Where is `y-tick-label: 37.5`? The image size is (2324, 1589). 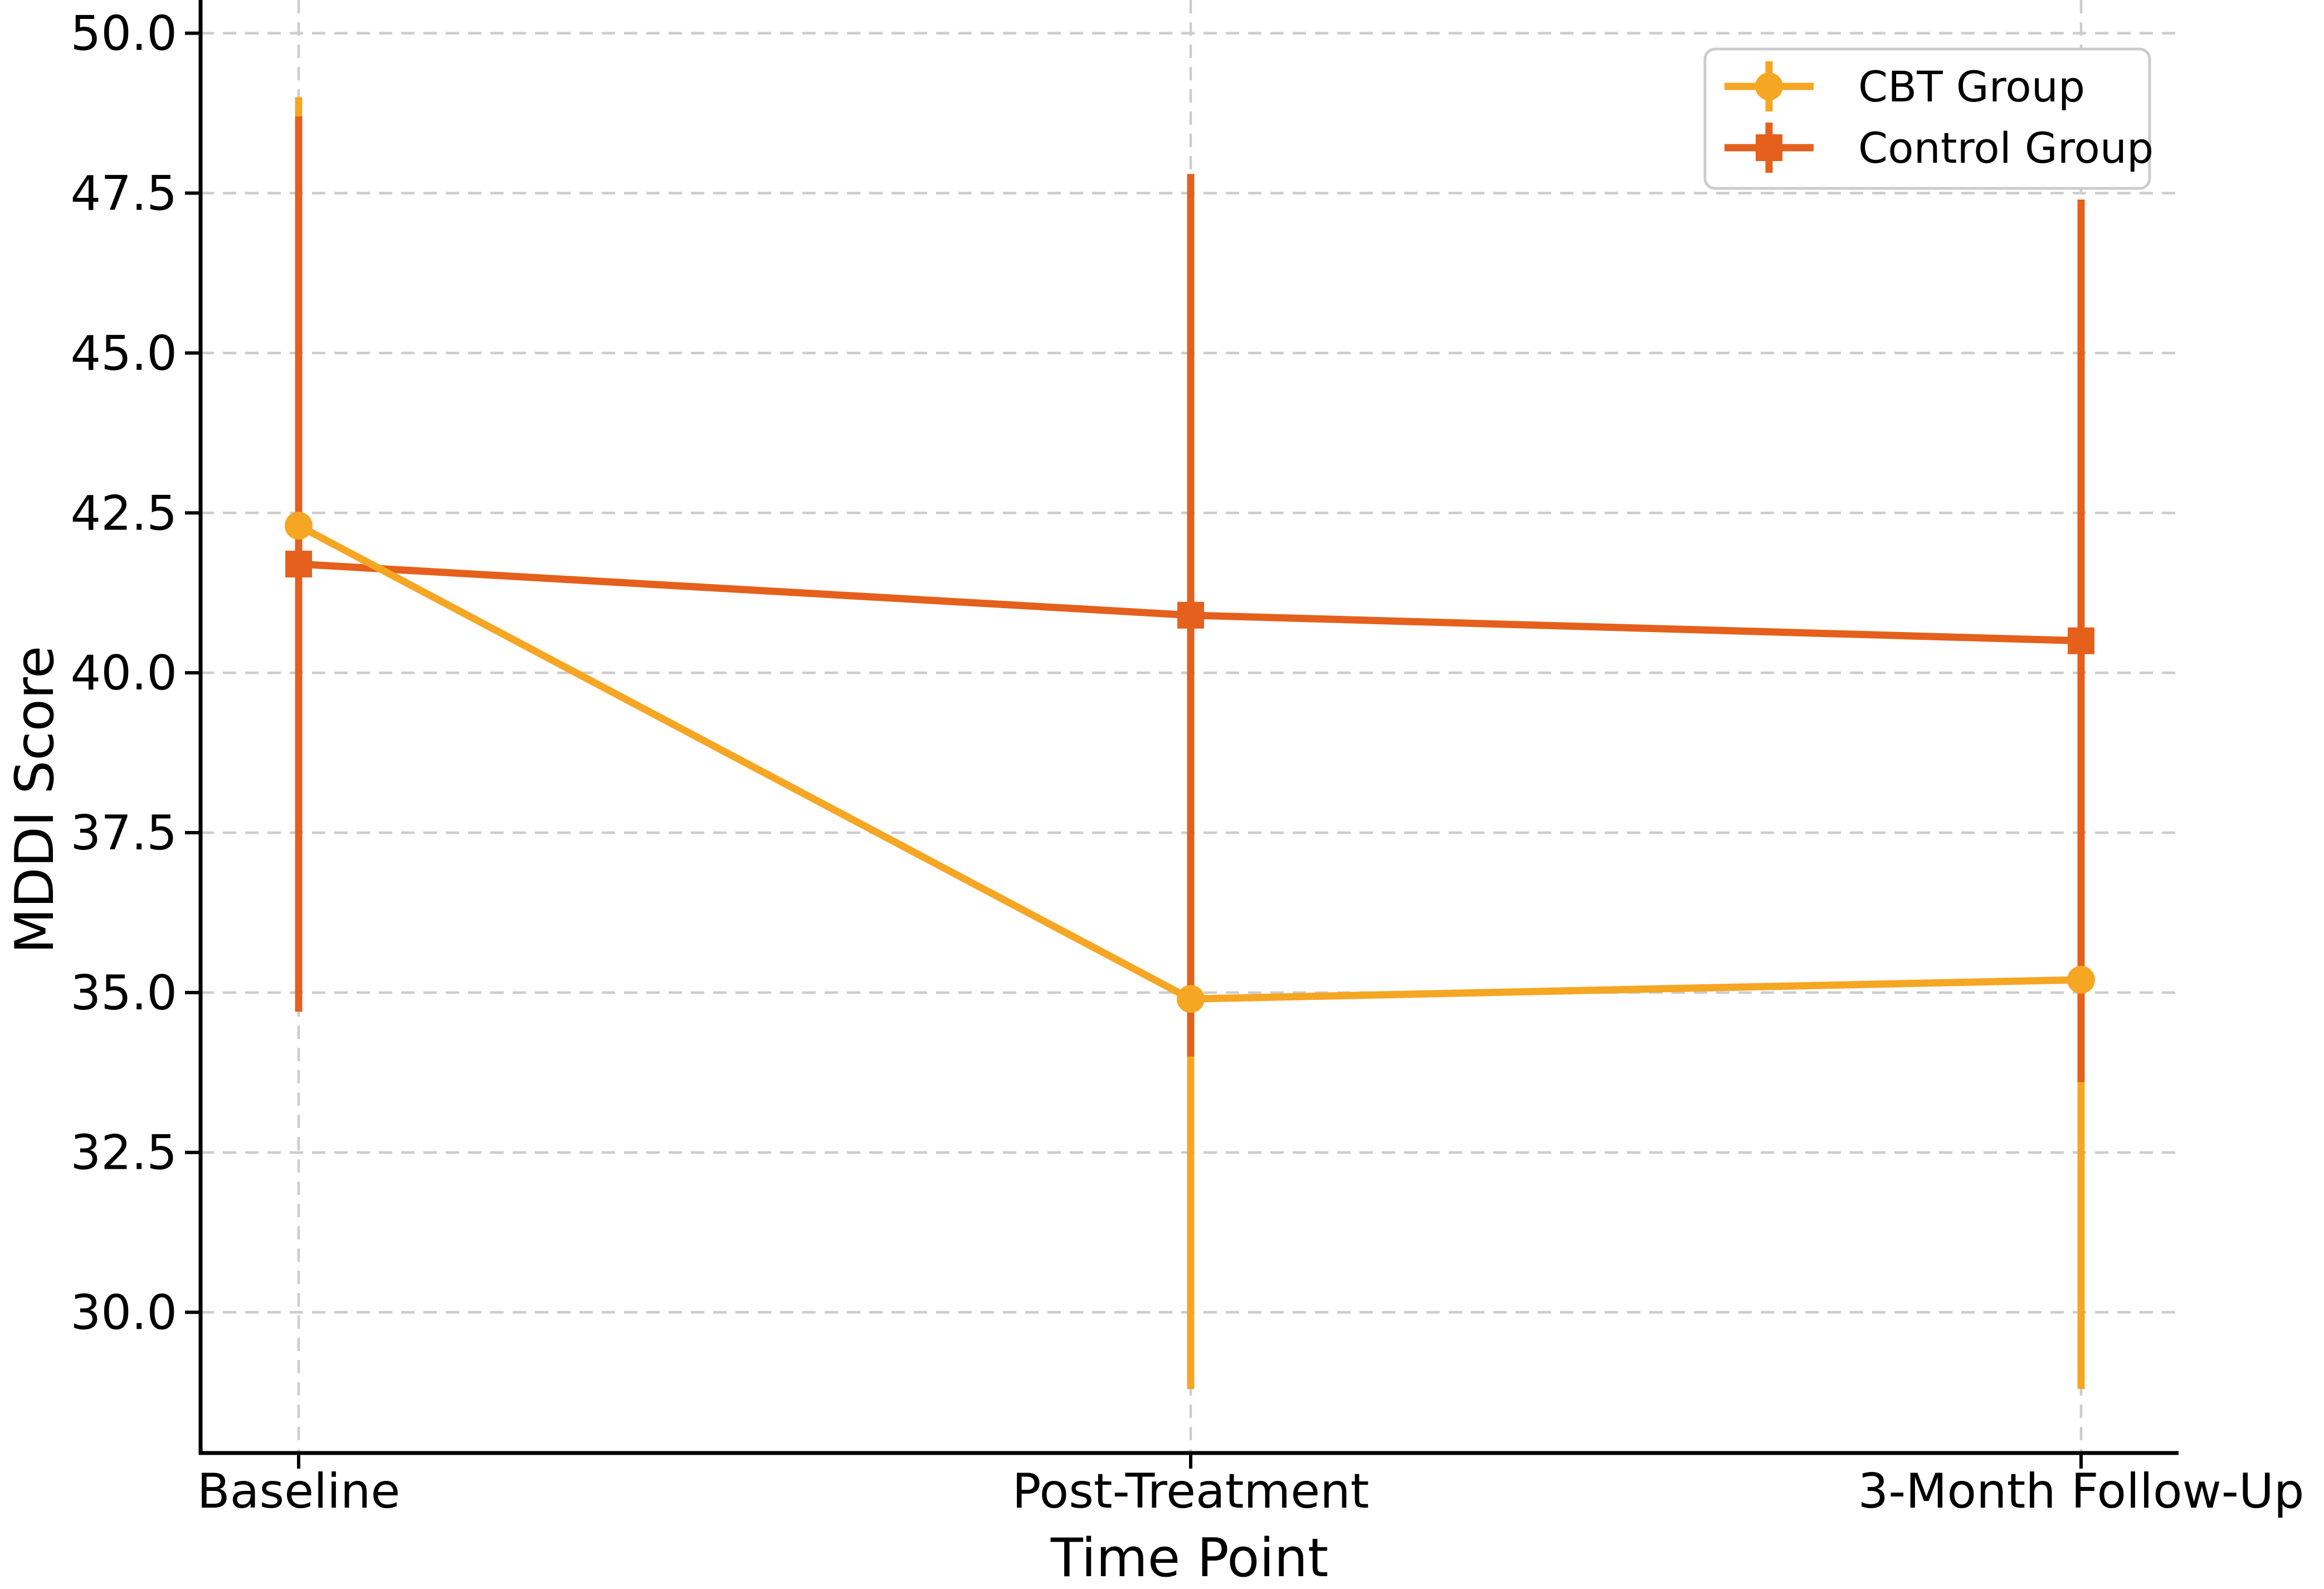 y-tick-label: 37.5 is located at coordinates (124, 833).